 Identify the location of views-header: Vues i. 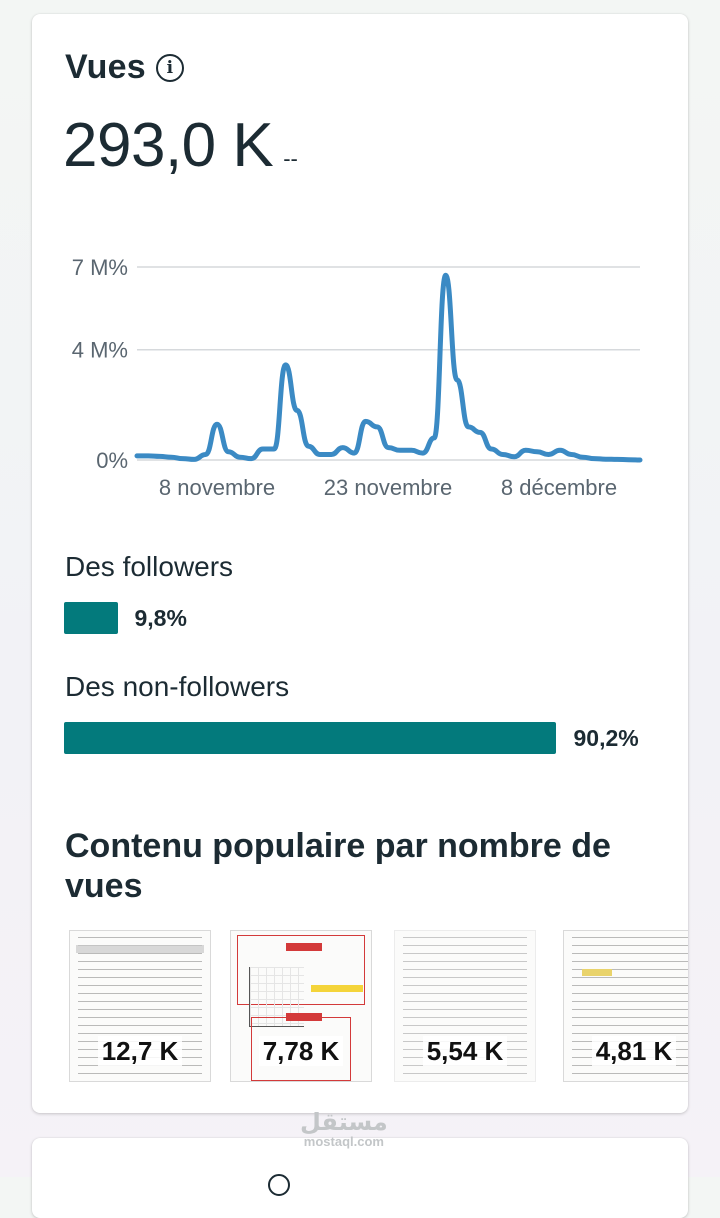
(124, 67).